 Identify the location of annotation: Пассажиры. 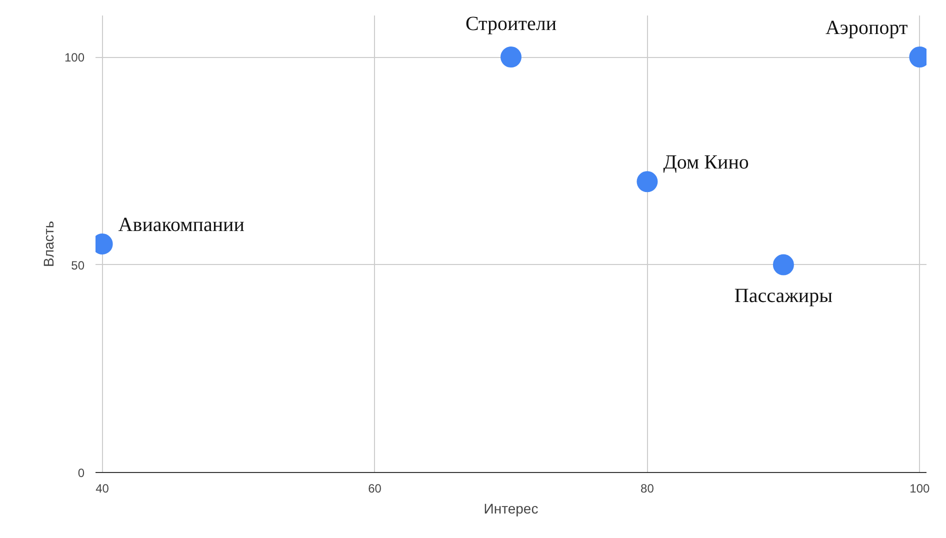
(783, 295).